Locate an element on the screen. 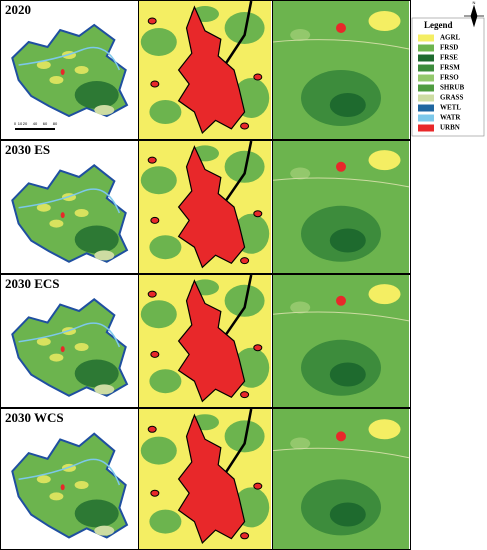 This screenshot has width=487, height=550. legend-label: AGRL is located at coordinates (450, 38).